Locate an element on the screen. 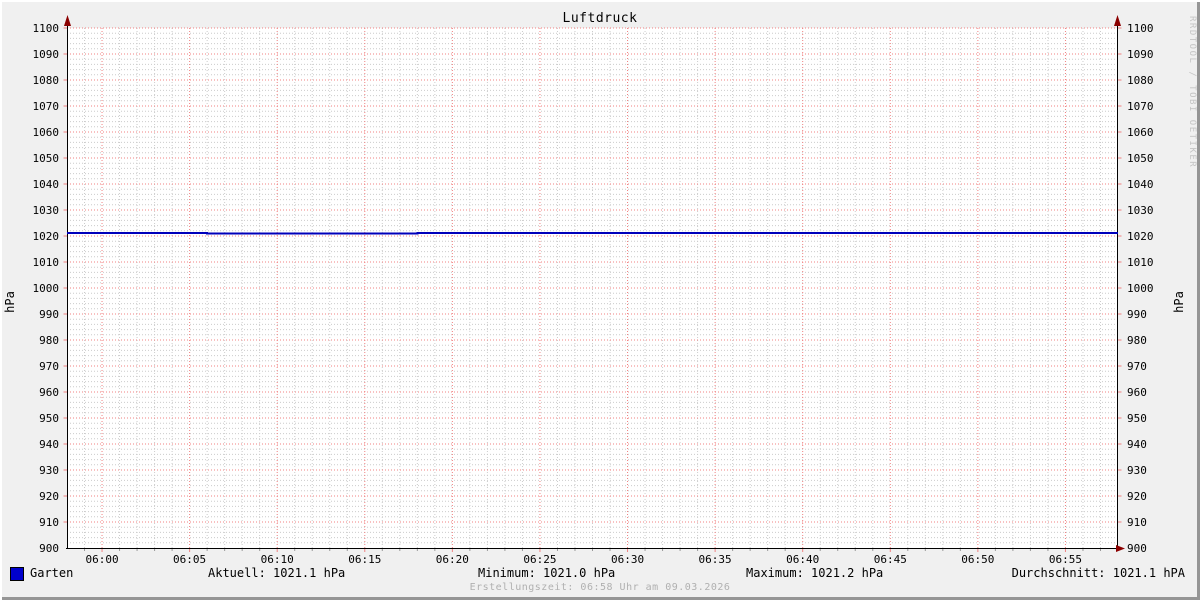 The image size is (1200, 600). y-tick-label-left: 900 is located at coordinates (49, 548).